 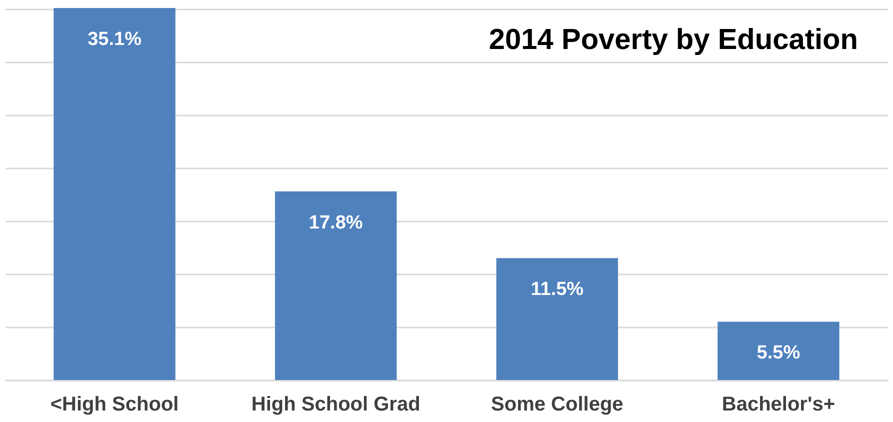 What do you see at coordinates (557, 405) in the screenshot?
I see `x-tick-label: Some College` at bounding box center [557, 405].